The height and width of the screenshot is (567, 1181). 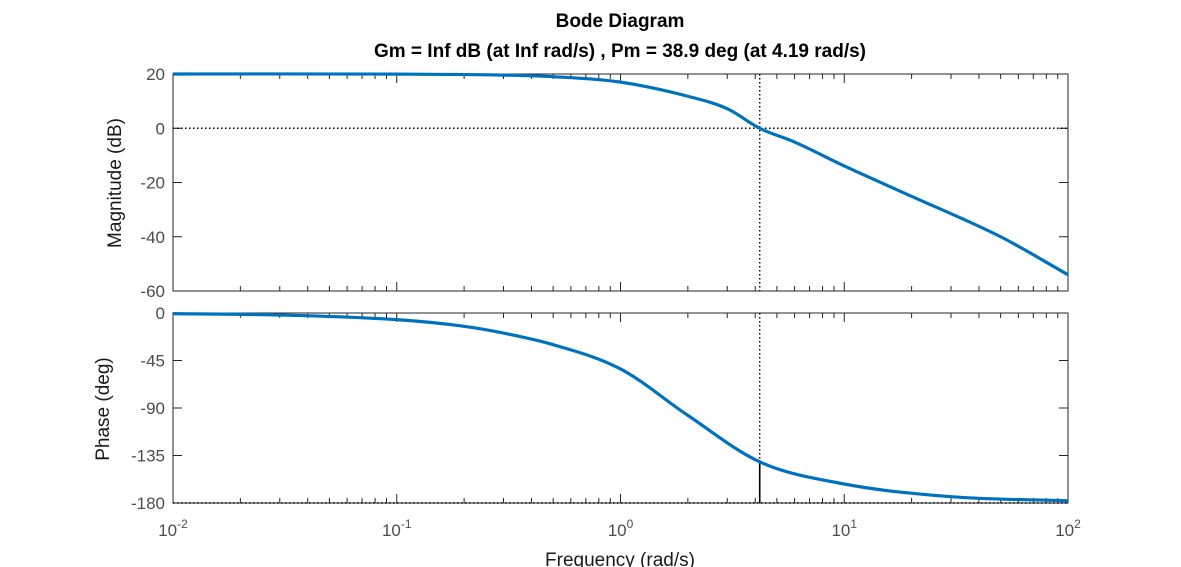 What do you see at coordinates (152, 291) in the screenshot?
I see `magnitude-y-tick-label: -60` at bounding box center [152, 291].